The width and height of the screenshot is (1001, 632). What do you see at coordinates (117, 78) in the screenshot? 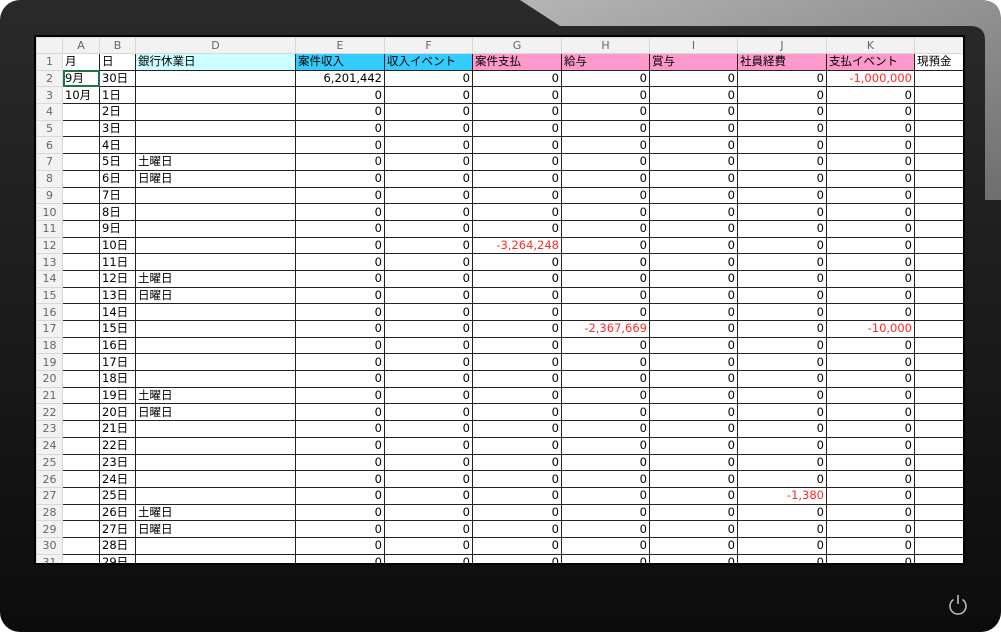
I see `cell: 30日` at bounding box center [117, 78].